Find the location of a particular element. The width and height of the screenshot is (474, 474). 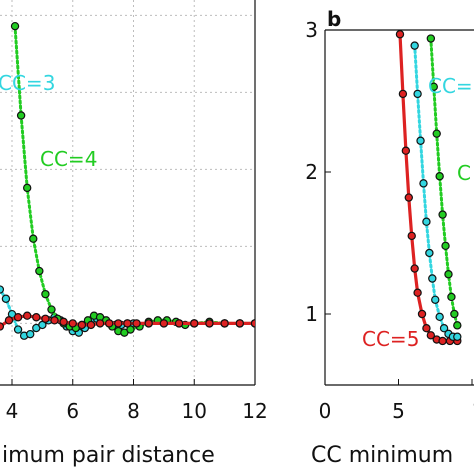

panel-b-series-label-cc5: CC=5 is located at coordinates (390, 339).